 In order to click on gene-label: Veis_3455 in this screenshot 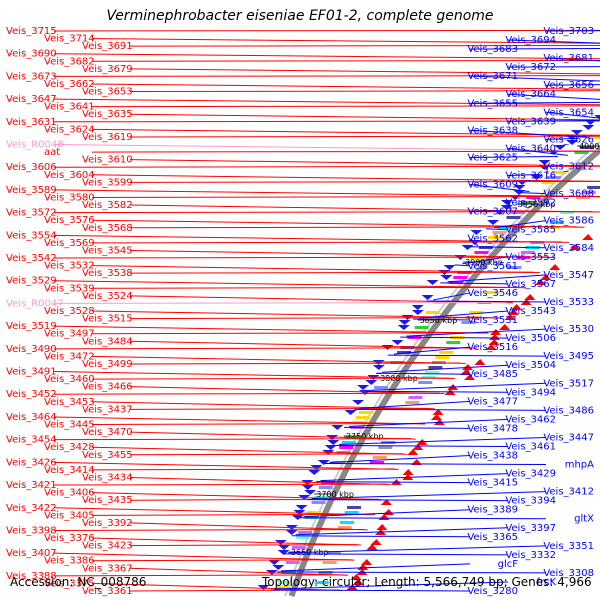, I will do `click(107, 455)`.